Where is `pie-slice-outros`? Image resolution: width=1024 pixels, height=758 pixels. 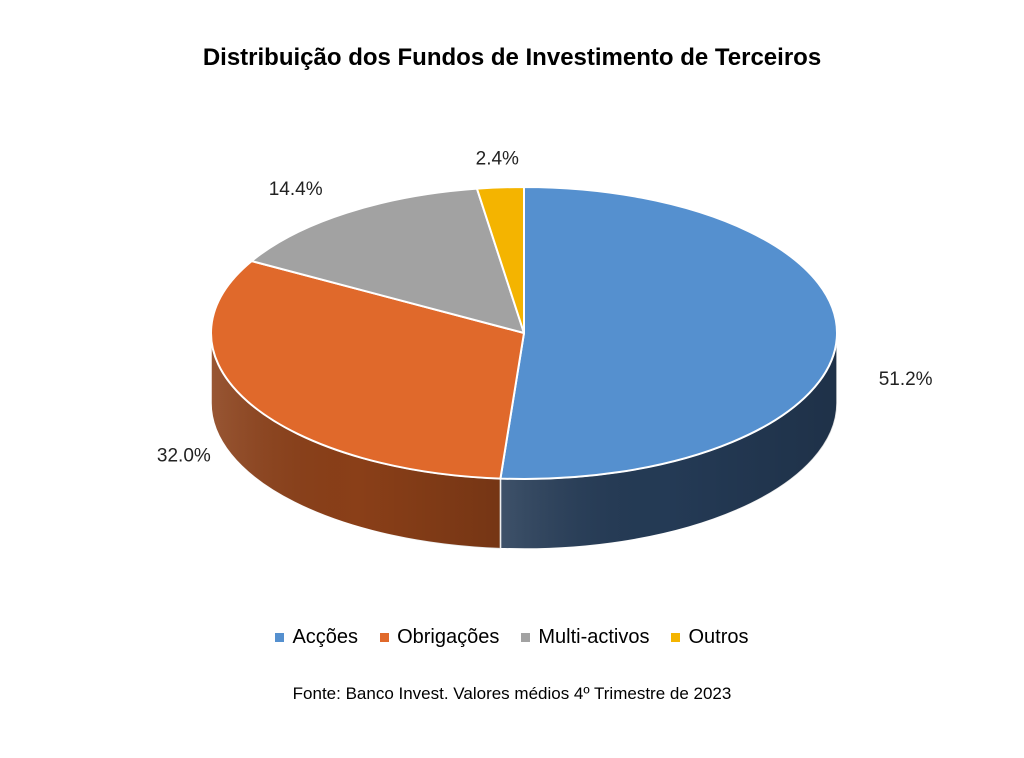 pie-slice-outros is located at coordinates (500, 260).